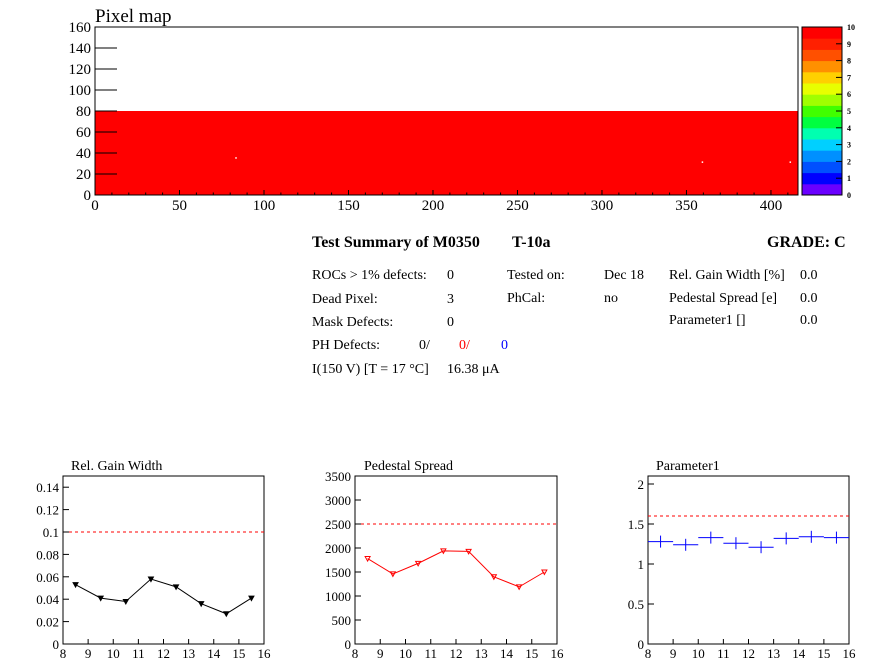 The height and width of the screenshot is (672, 896). I want to click on mask-defects-value: 0, so click(450, 322).